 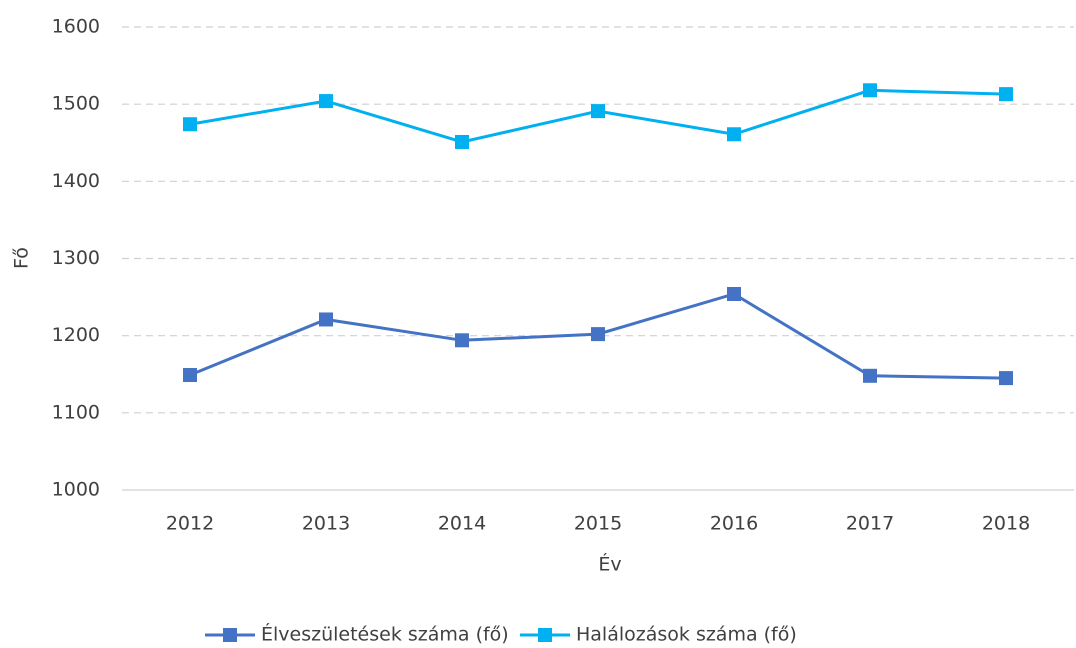 I want to click on y-tick-label: 1400, so click(x=76, y=181).